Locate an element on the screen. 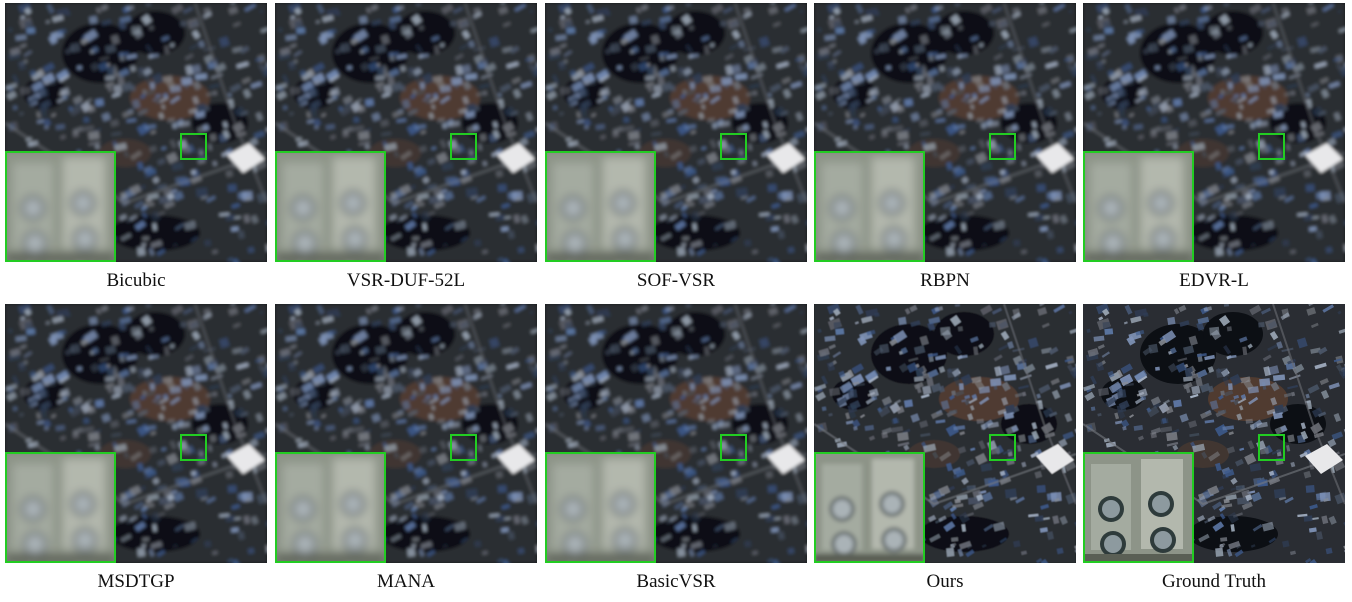  panel-vsr-duf-52l: VSR-DUF-52L is located at coordinates (406, 152).